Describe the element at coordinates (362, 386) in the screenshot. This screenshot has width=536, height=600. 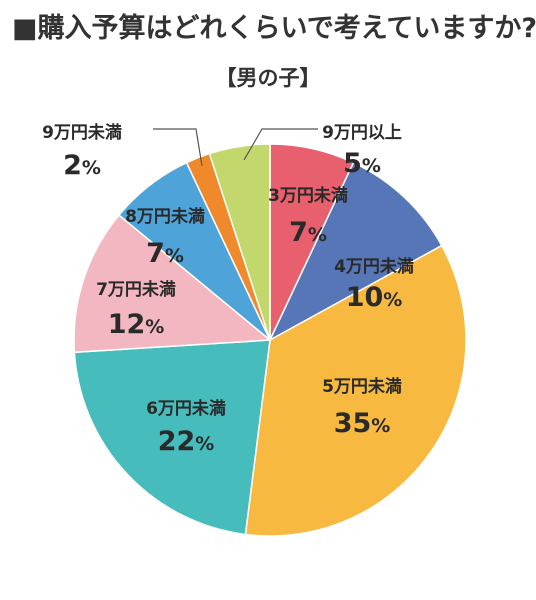
I see `slice-label: 5万円未満` at that location.